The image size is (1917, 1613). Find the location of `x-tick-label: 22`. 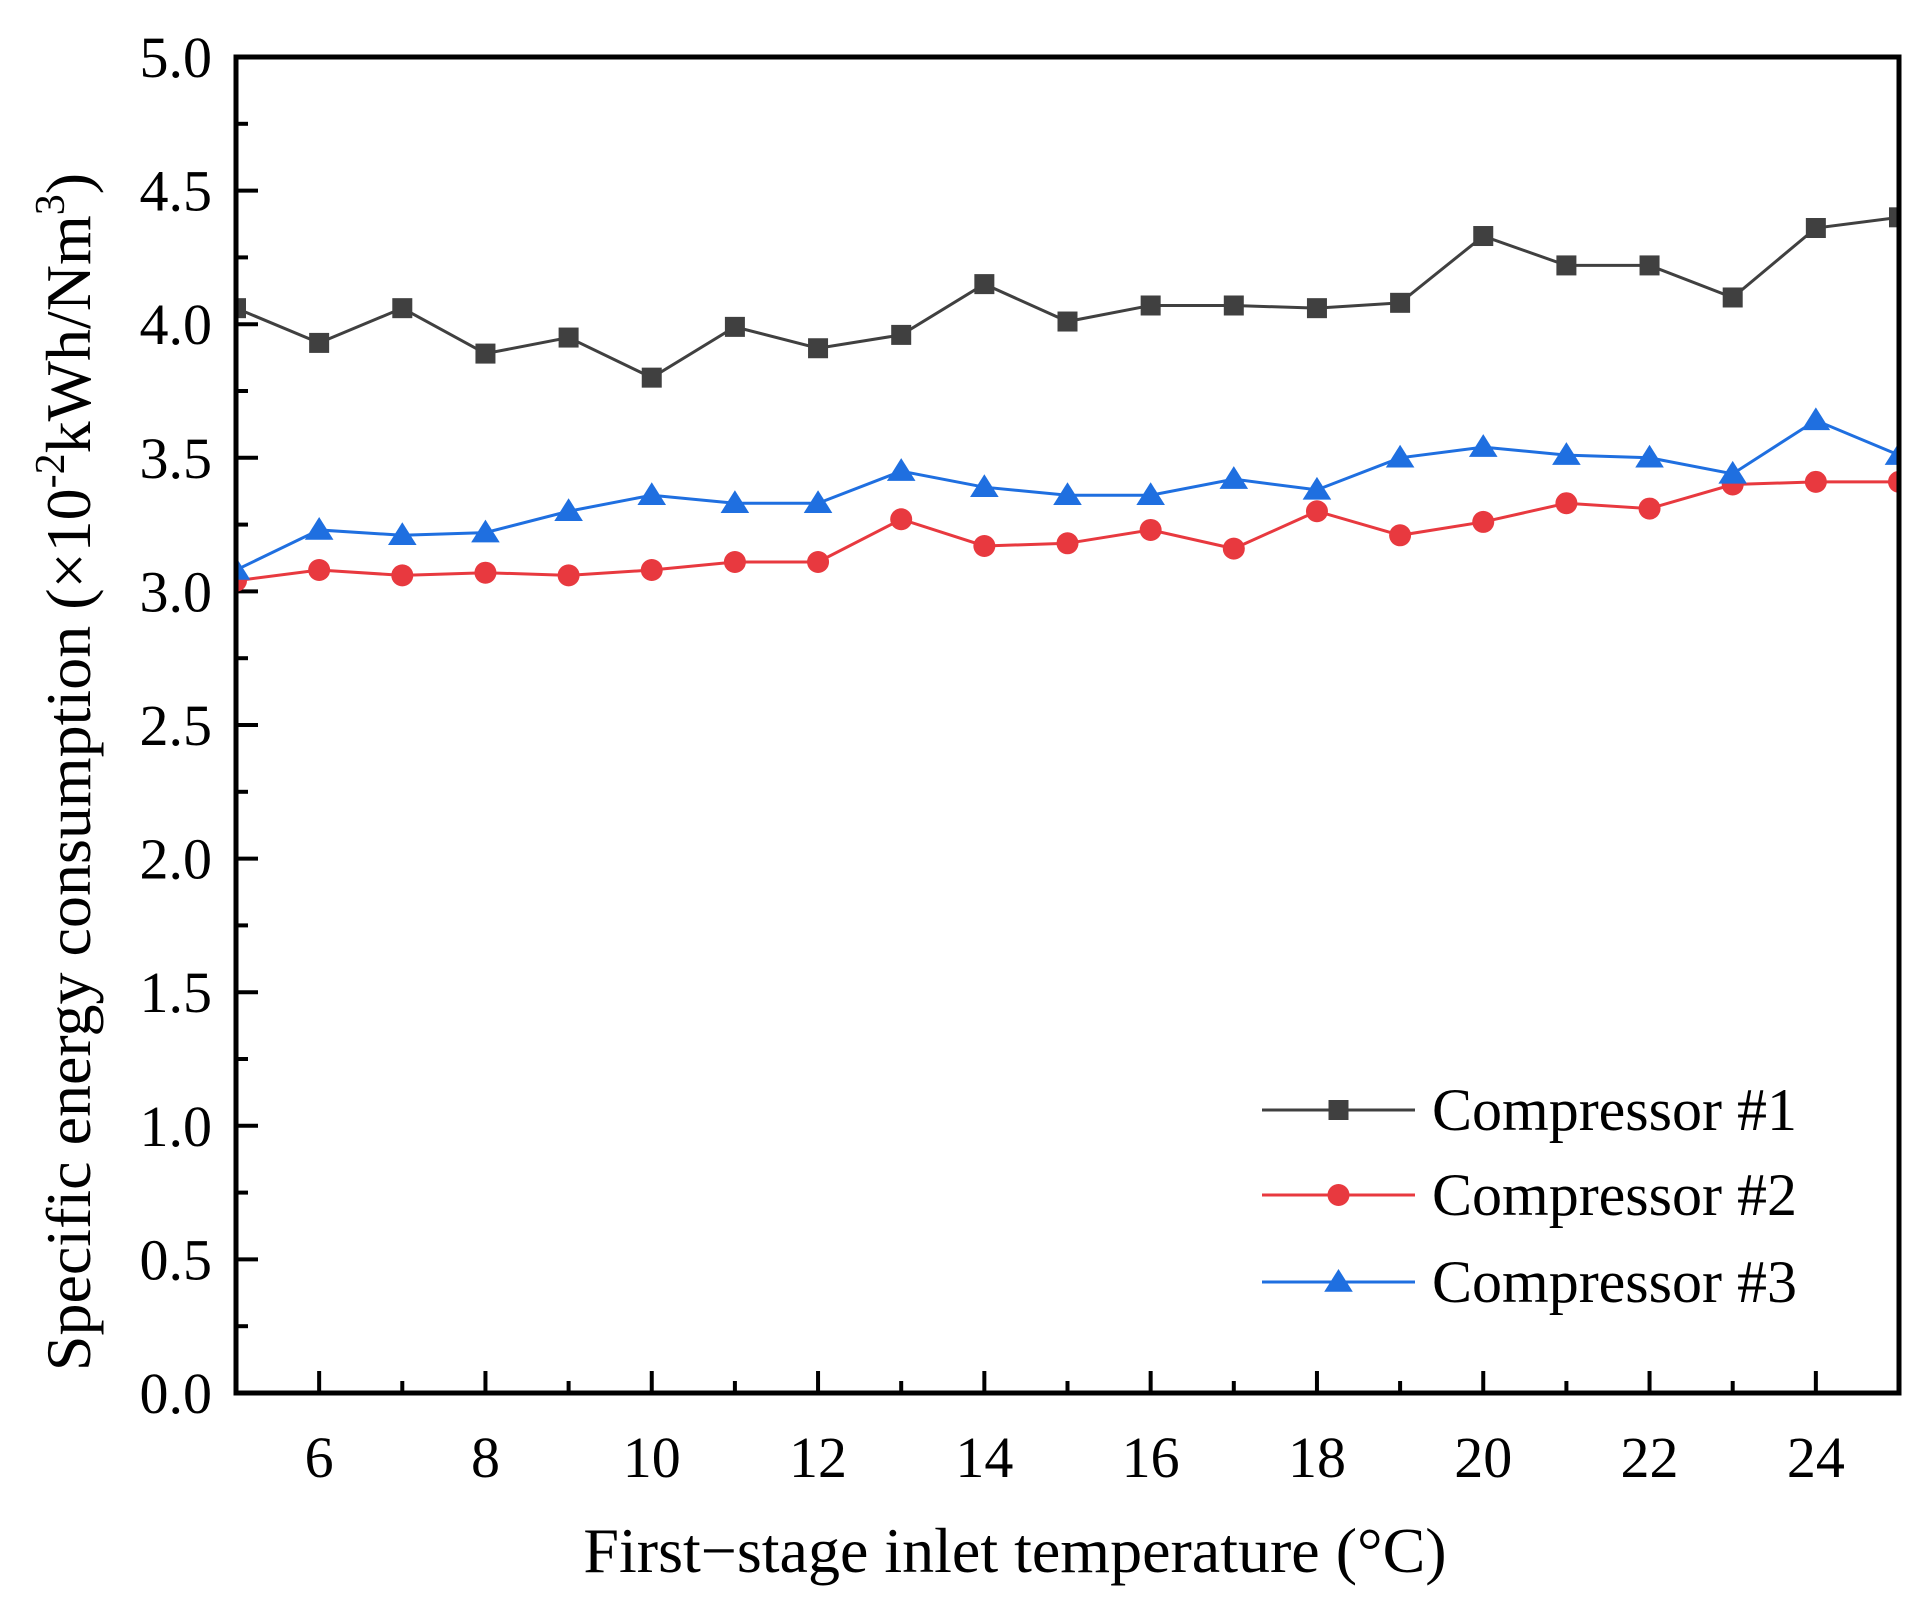

x-tick-label: 22 is located at coordinates (1650, 1457).